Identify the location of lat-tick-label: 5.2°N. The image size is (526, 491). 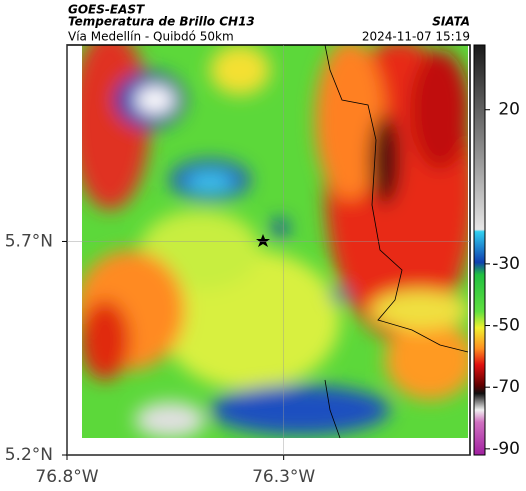
(29, 455).